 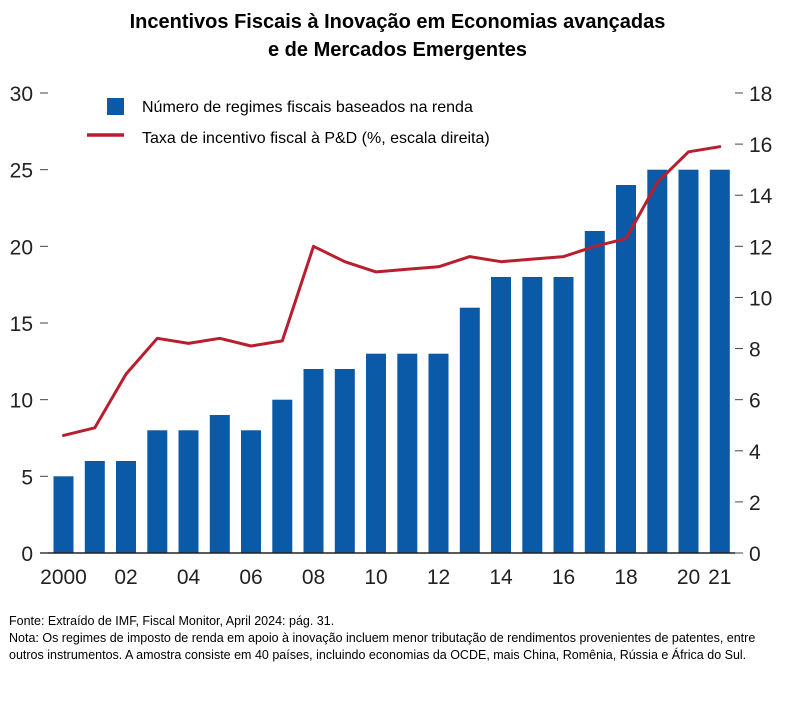 I want to click on bar-2015, so click(x=532, y=415).